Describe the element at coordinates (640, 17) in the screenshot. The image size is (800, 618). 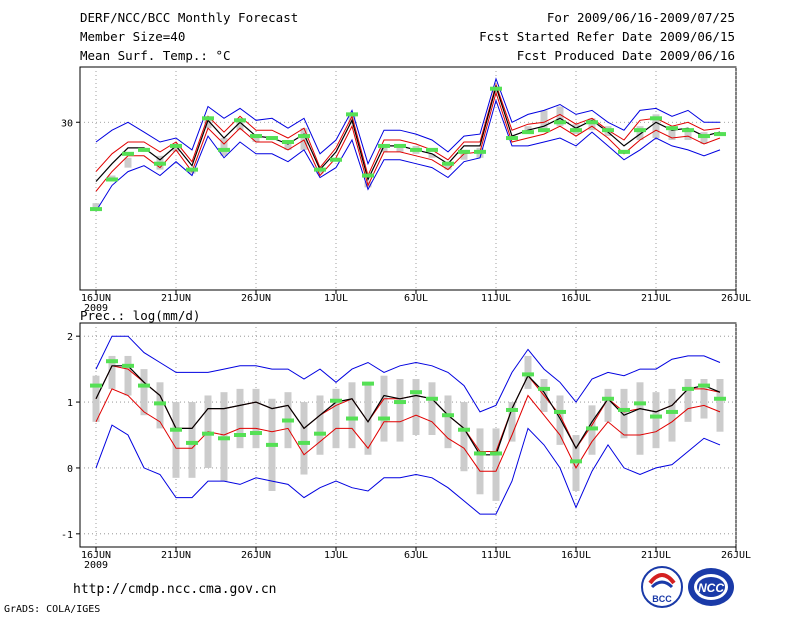
I see `forecast-period: For 2009/06/16-2009/07/25` at that location.